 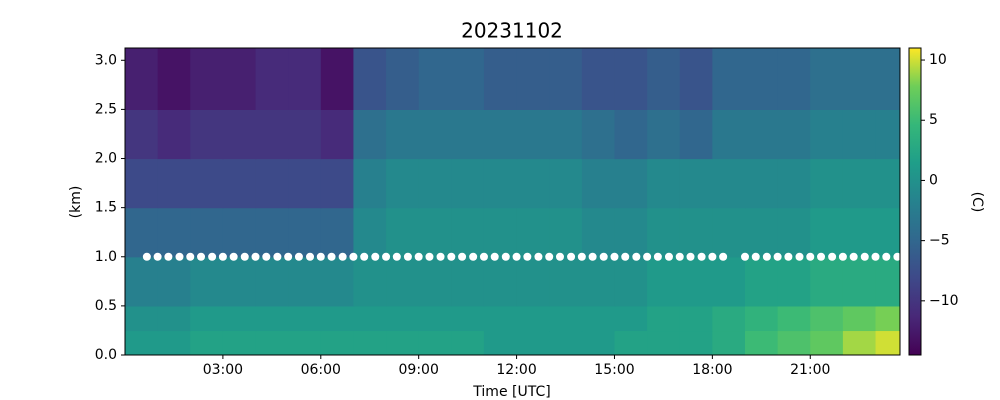 What do you see at coordinates (106, 60) in the screenshot?
I see `y-tick-label: 3.0` at bounding box center [106, 60].